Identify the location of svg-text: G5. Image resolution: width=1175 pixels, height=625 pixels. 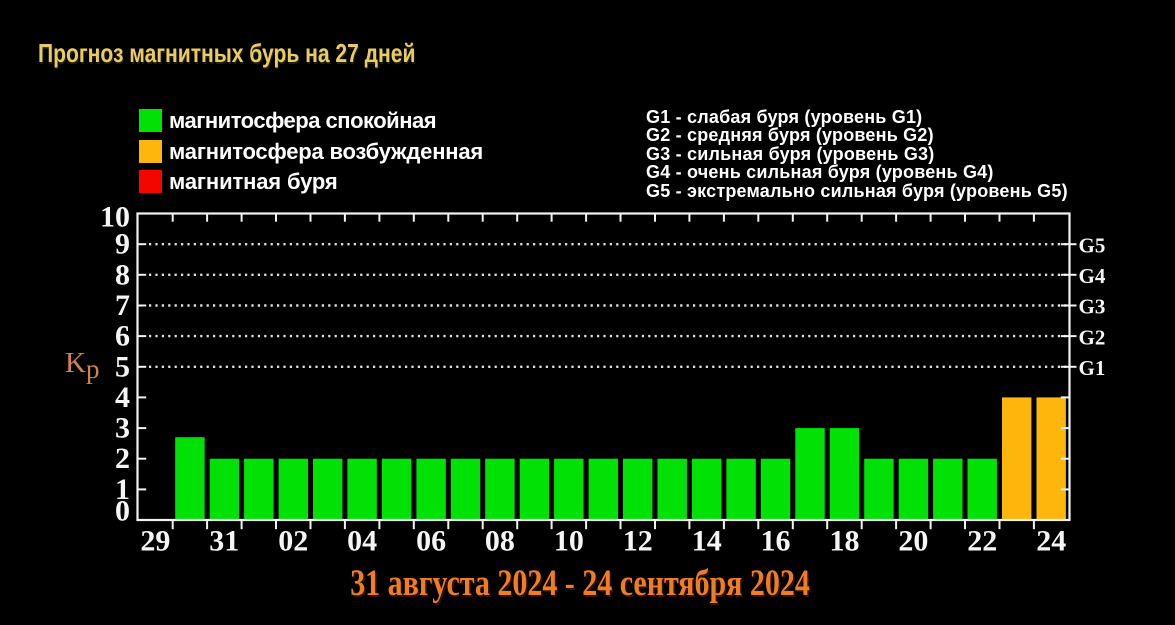
(1092, 245).